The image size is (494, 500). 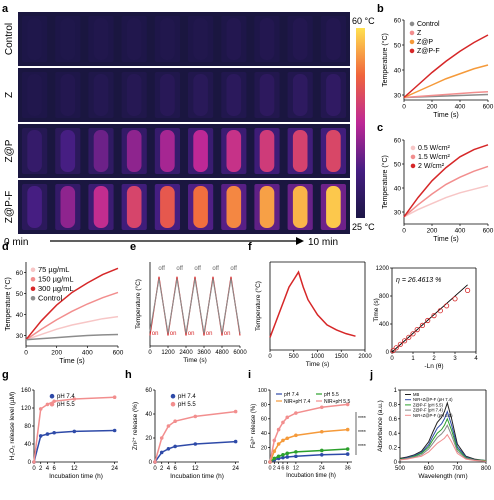 I want to click on y-tick-label: 20, so click(x=264, y=449).